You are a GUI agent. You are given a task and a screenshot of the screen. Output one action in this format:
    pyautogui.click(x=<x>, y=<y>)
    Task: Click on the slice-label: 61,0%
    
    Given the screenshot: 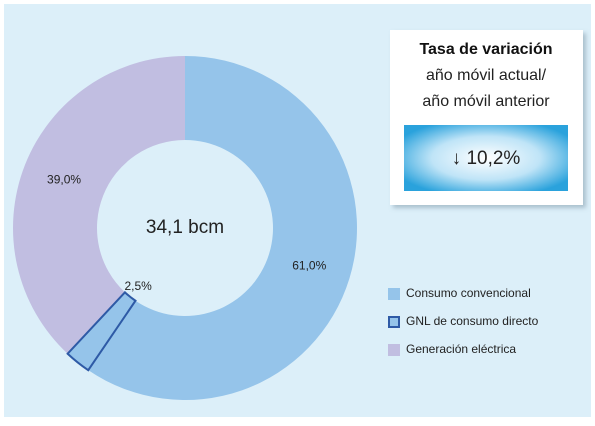 What is the action you would take?
    pyautogui.click(x=309, y=265)
    